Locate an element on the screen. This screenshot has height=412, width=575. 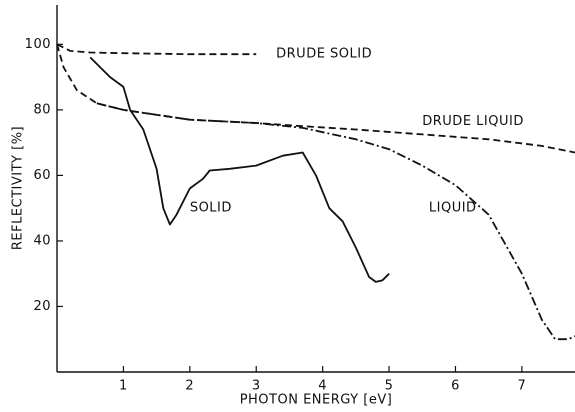
y-tick-label: 20 is located at coordinates (42, 306).